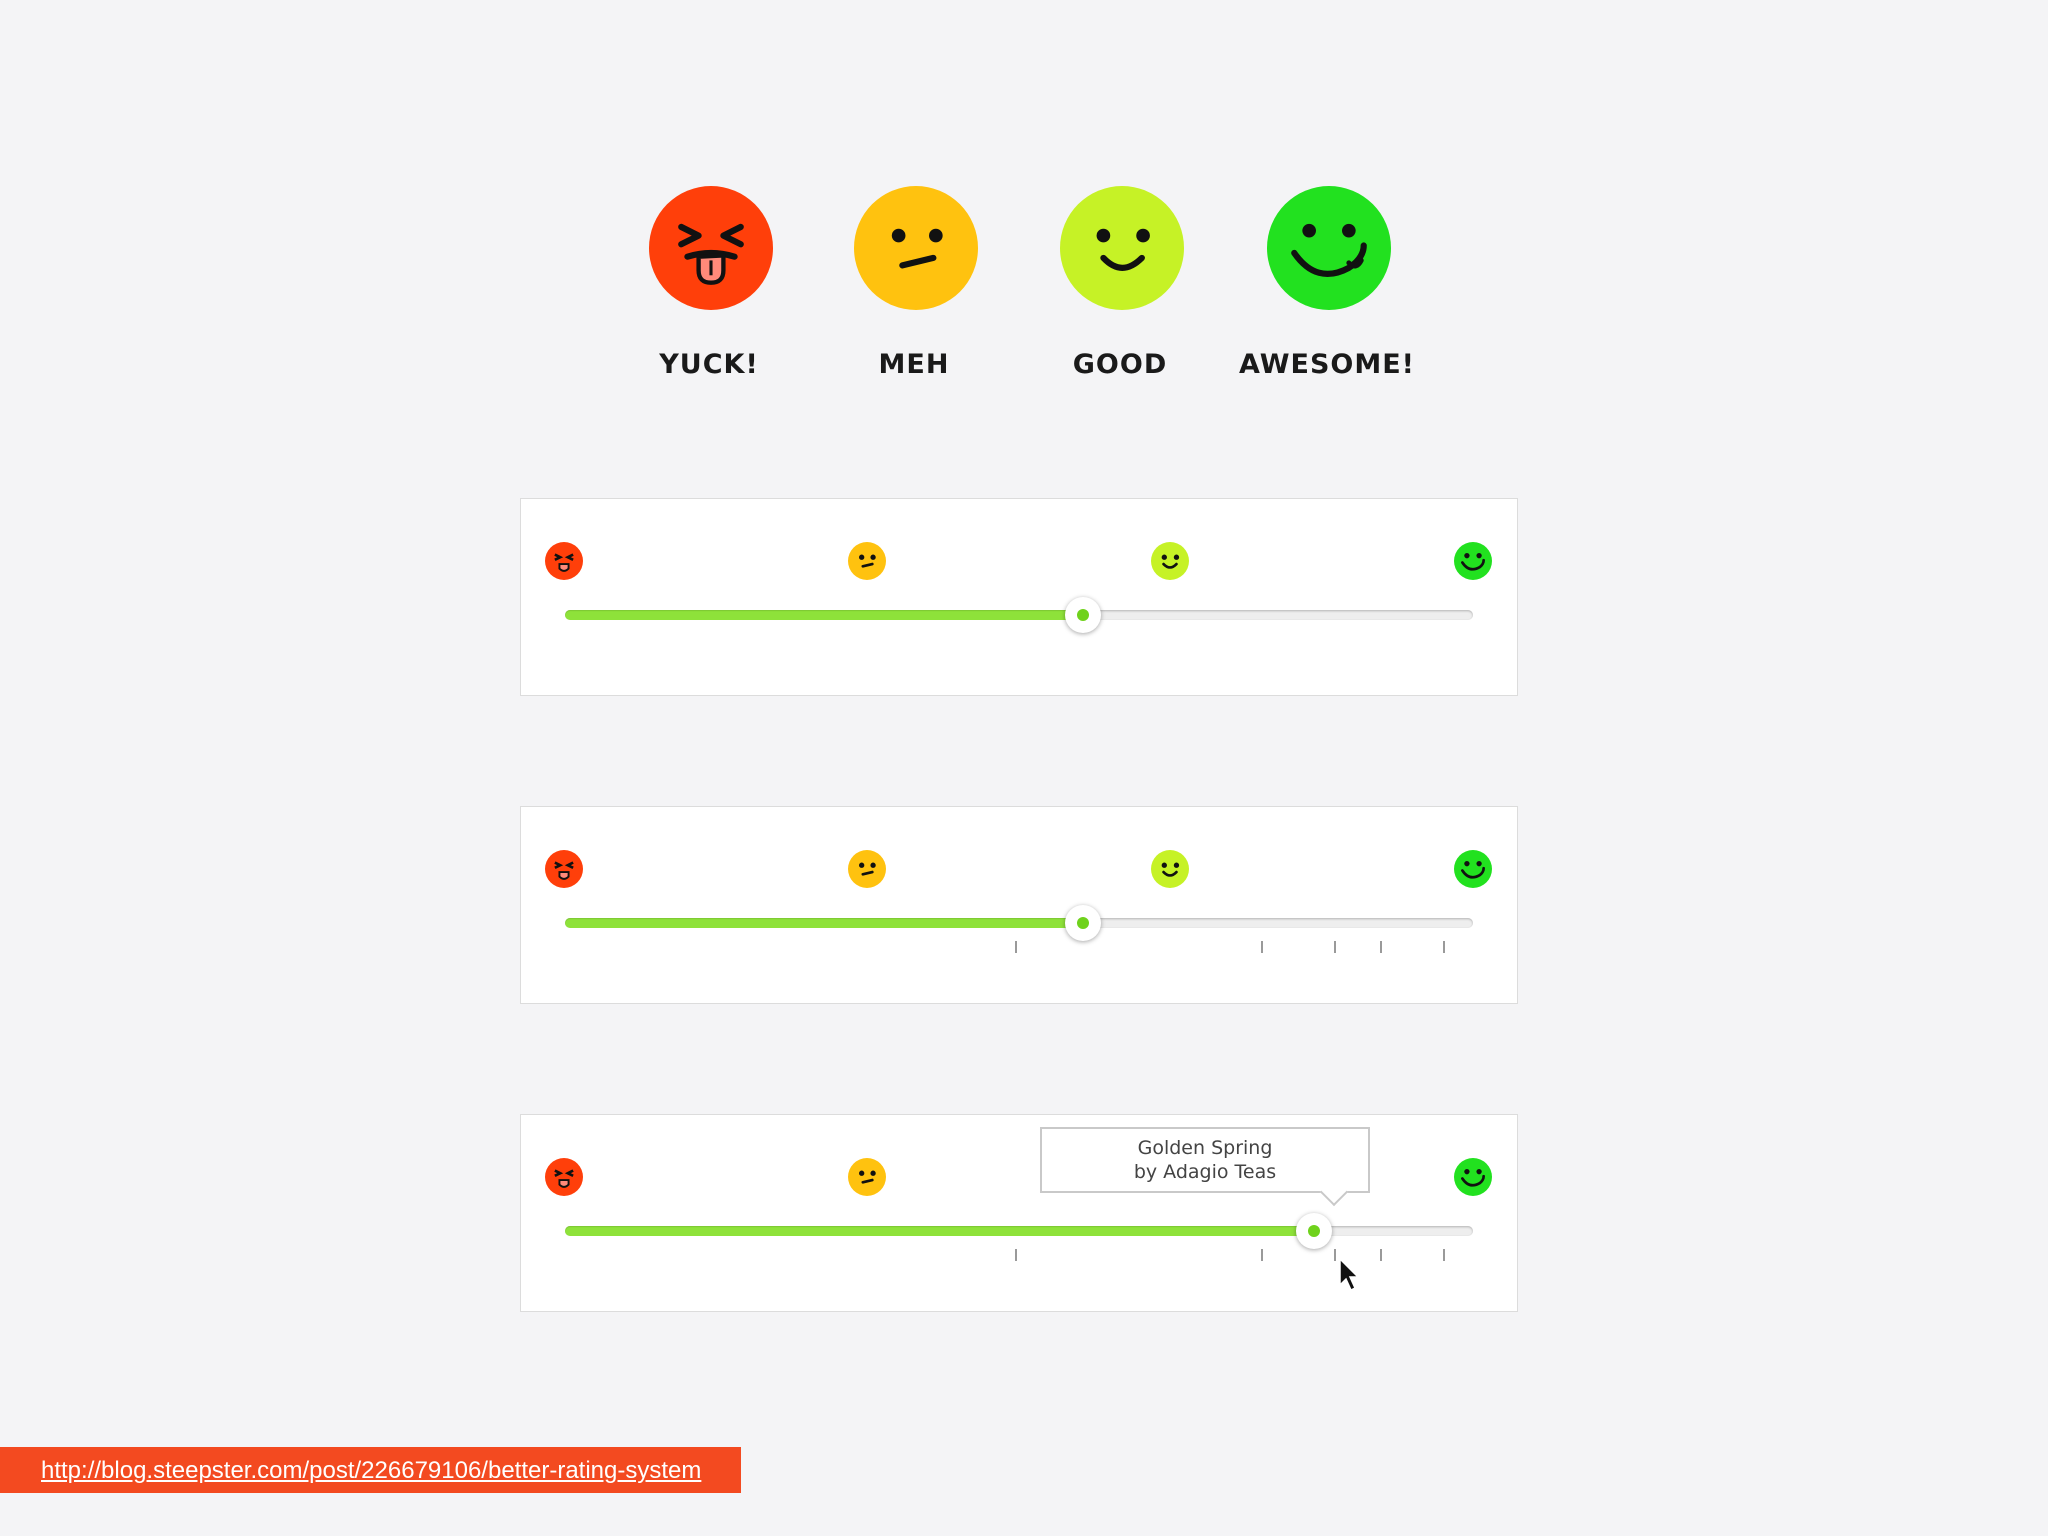  What do you see at coordinates (914, 364) in the screenshot?
I see `face-label: MEH` at bounding box center [914, 364].